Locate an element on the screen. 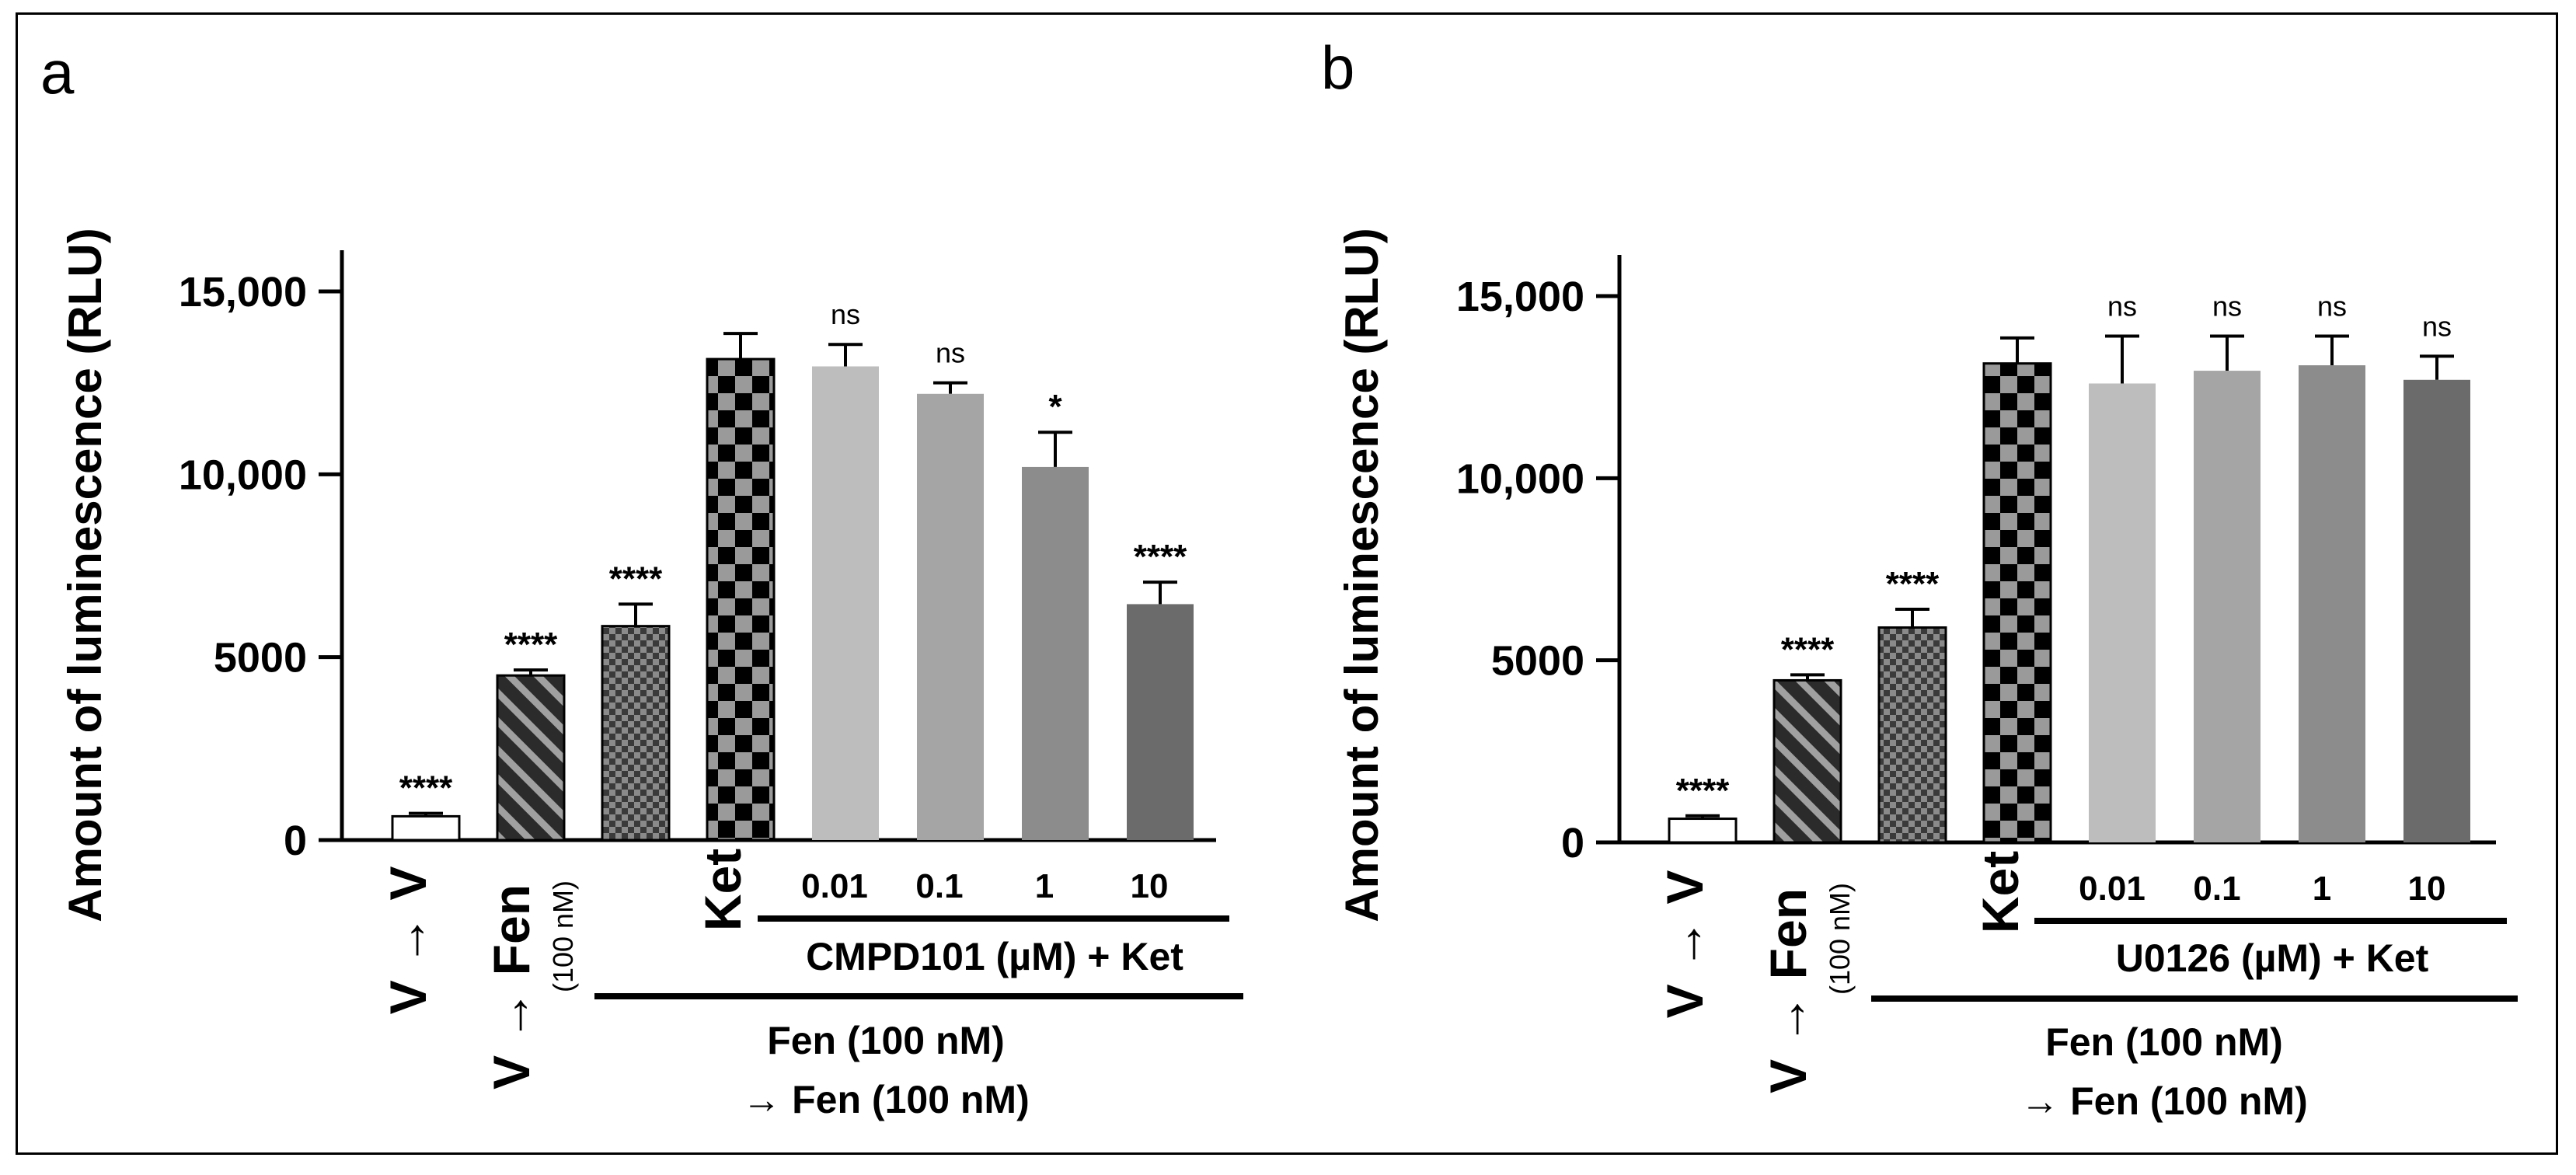 The width and height of the screenshot is (2576, 1175). panel-a-significance-c001: ns is located at coordinates (846, 314).